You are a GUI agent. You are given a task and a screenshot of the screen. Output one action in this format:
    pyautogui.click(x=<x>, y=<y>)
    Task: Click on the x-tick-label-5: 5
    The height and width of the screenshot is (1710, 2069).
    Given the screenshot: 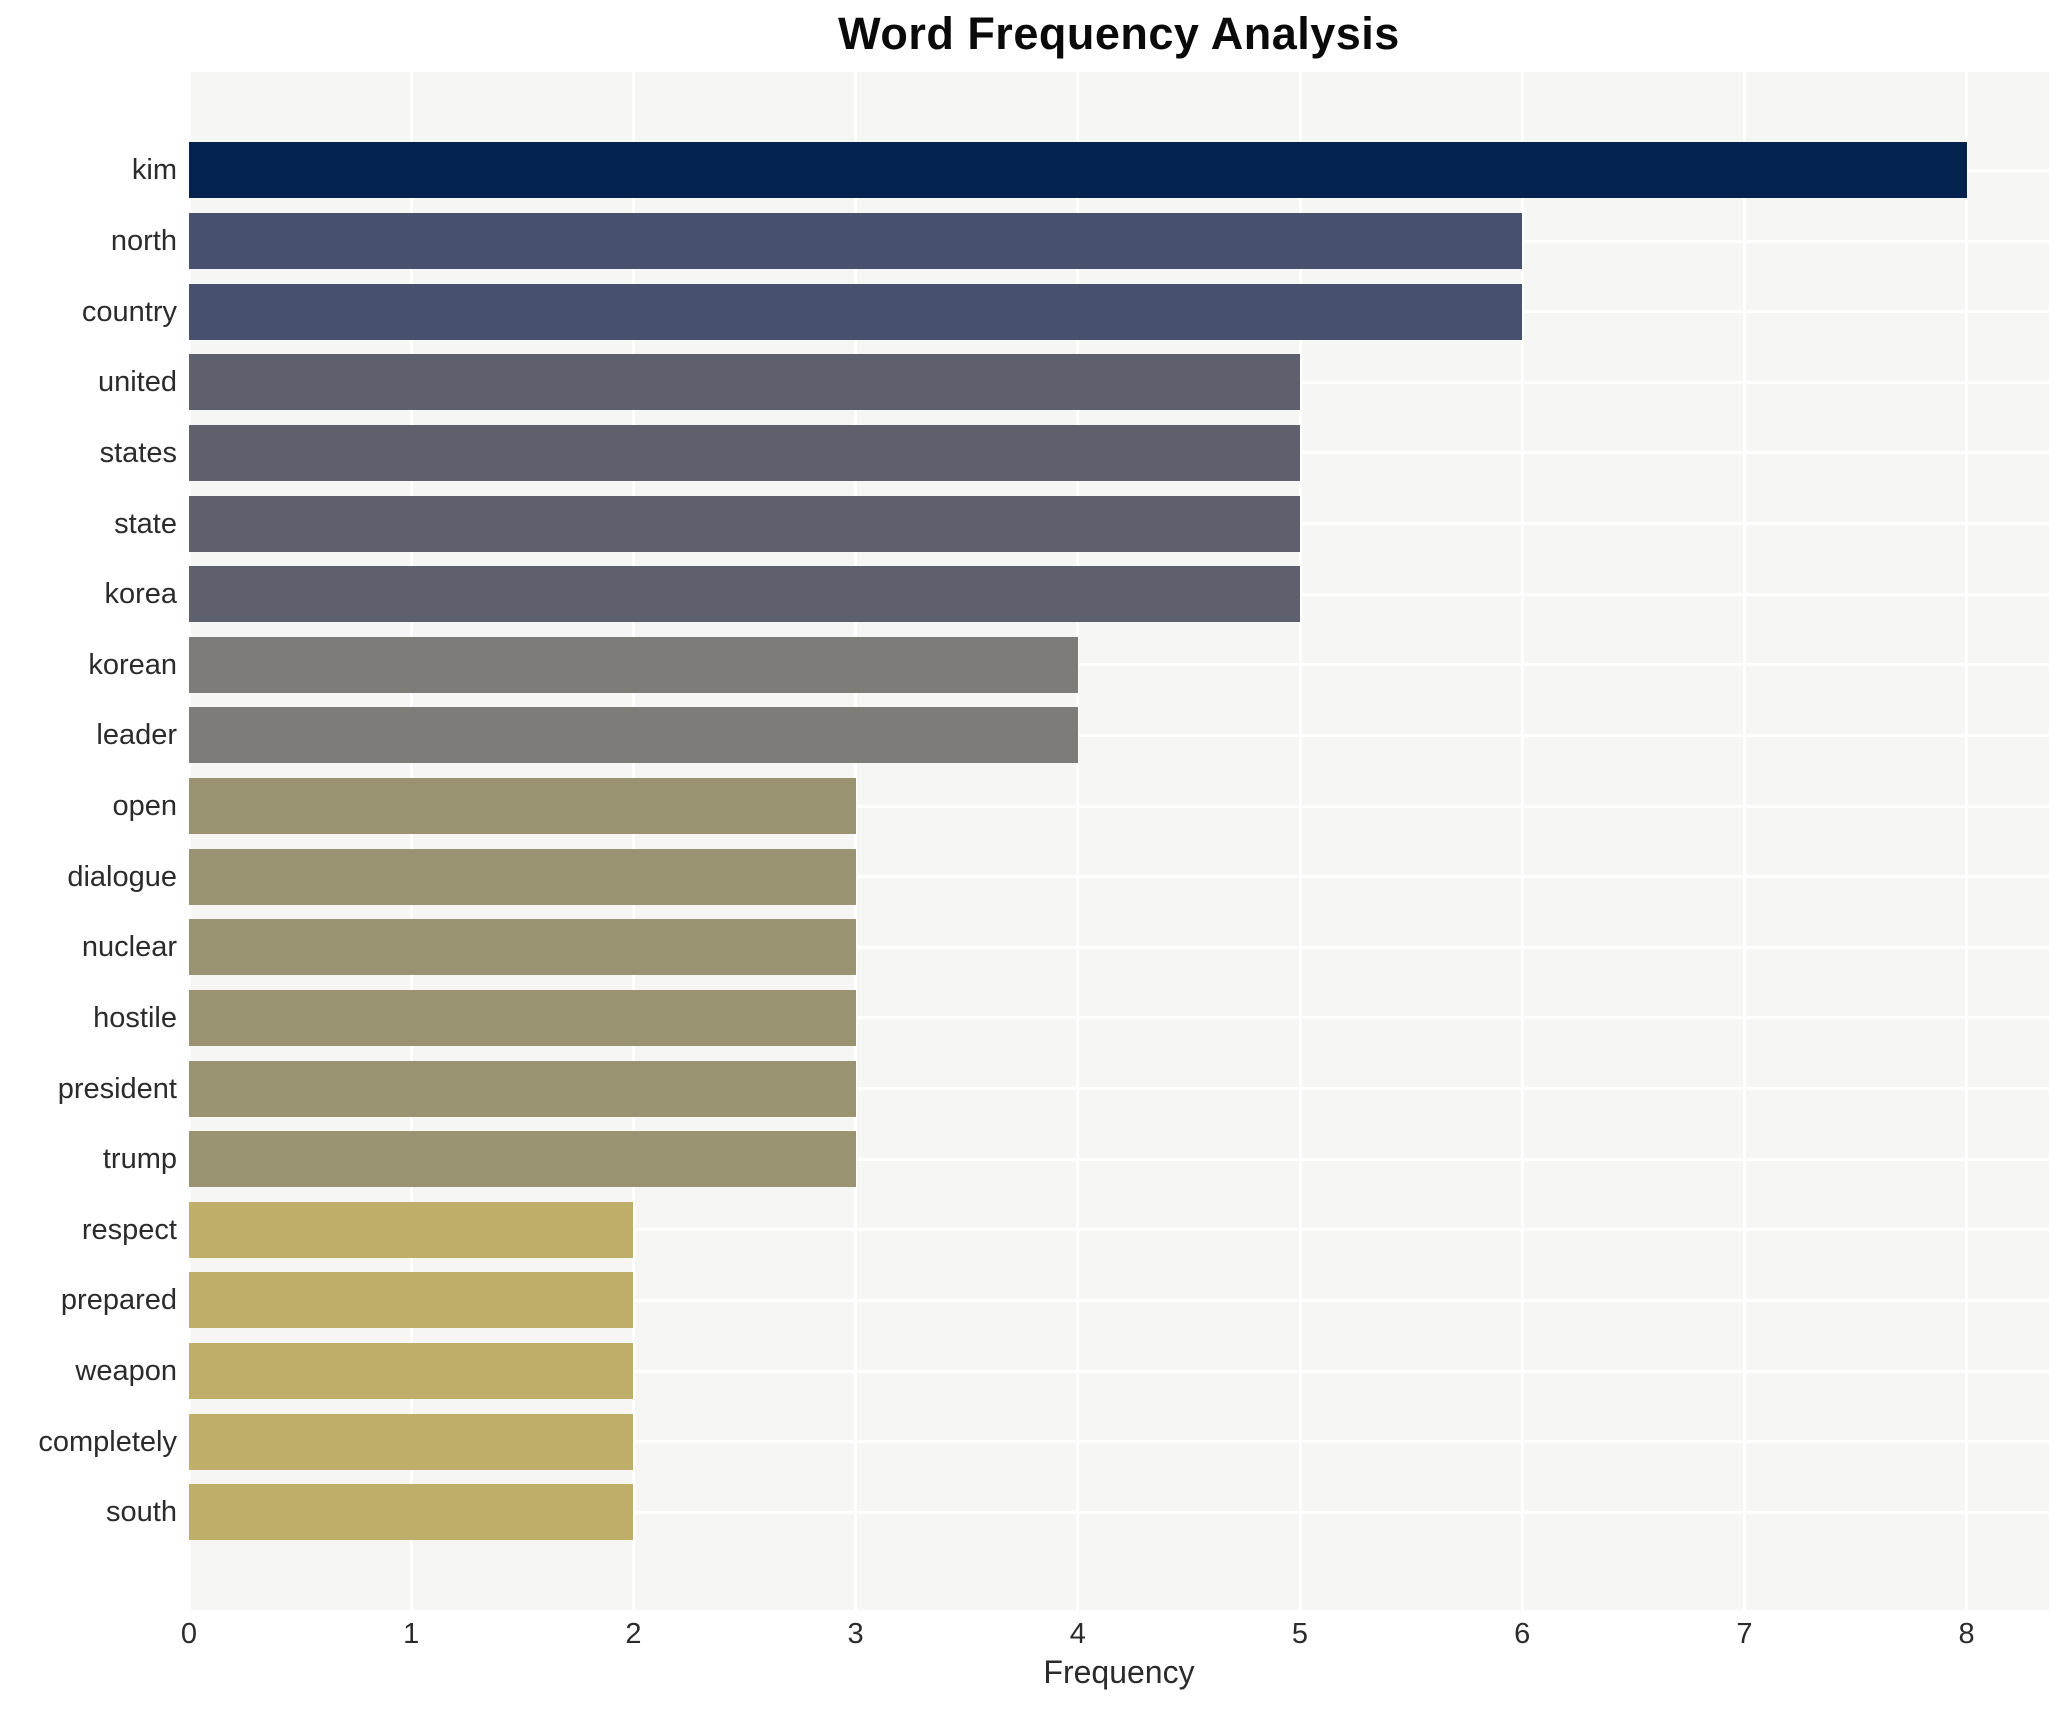 What is the action you would take?
    pyautogui.click(x=1300, y=1634)
    